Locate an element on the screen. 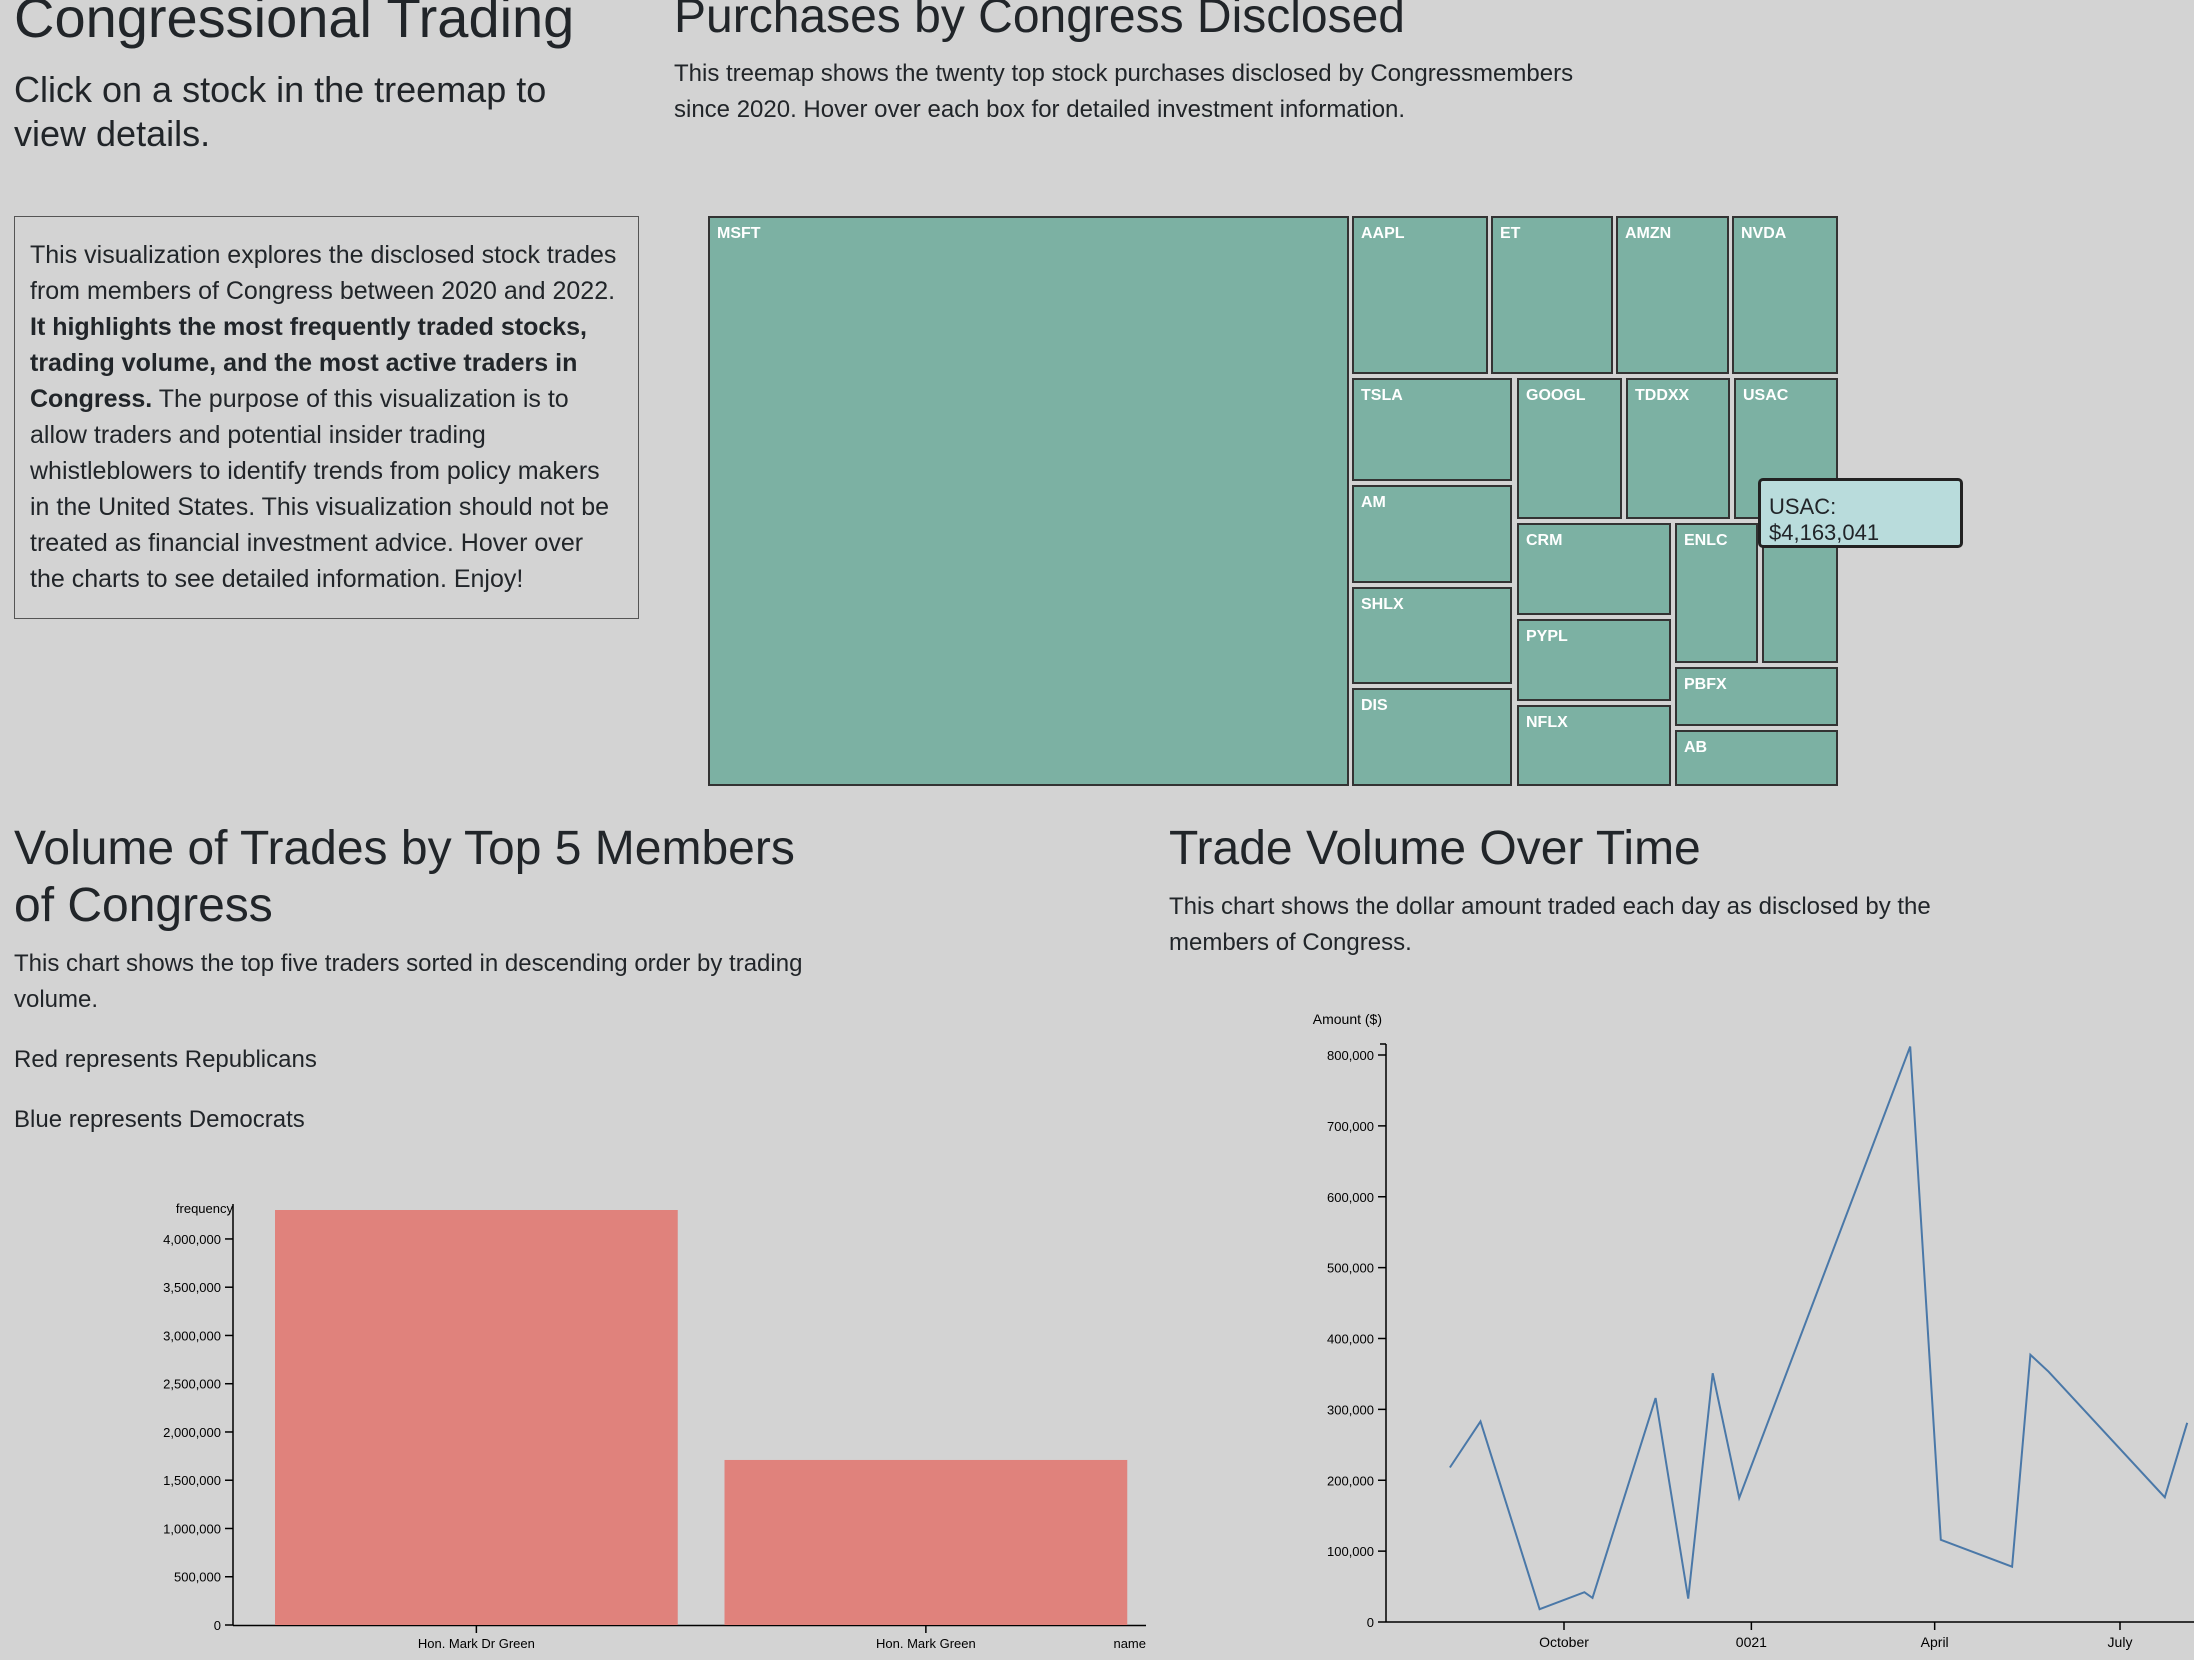  treemap-label: DIS is located at coordinates (1374, 705).